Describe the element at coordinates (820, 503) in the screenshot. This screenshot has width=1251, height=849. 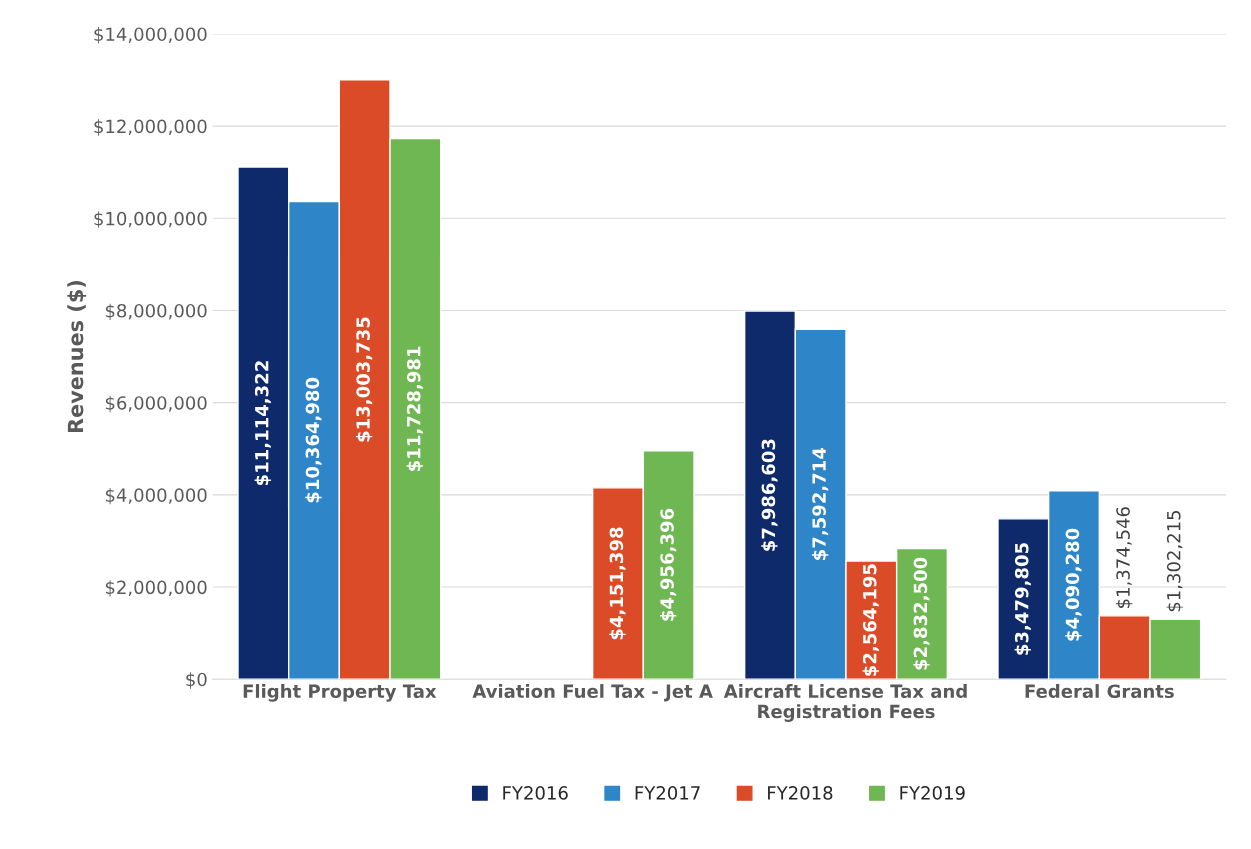
I see `data-label: $7,592,714` at that location.